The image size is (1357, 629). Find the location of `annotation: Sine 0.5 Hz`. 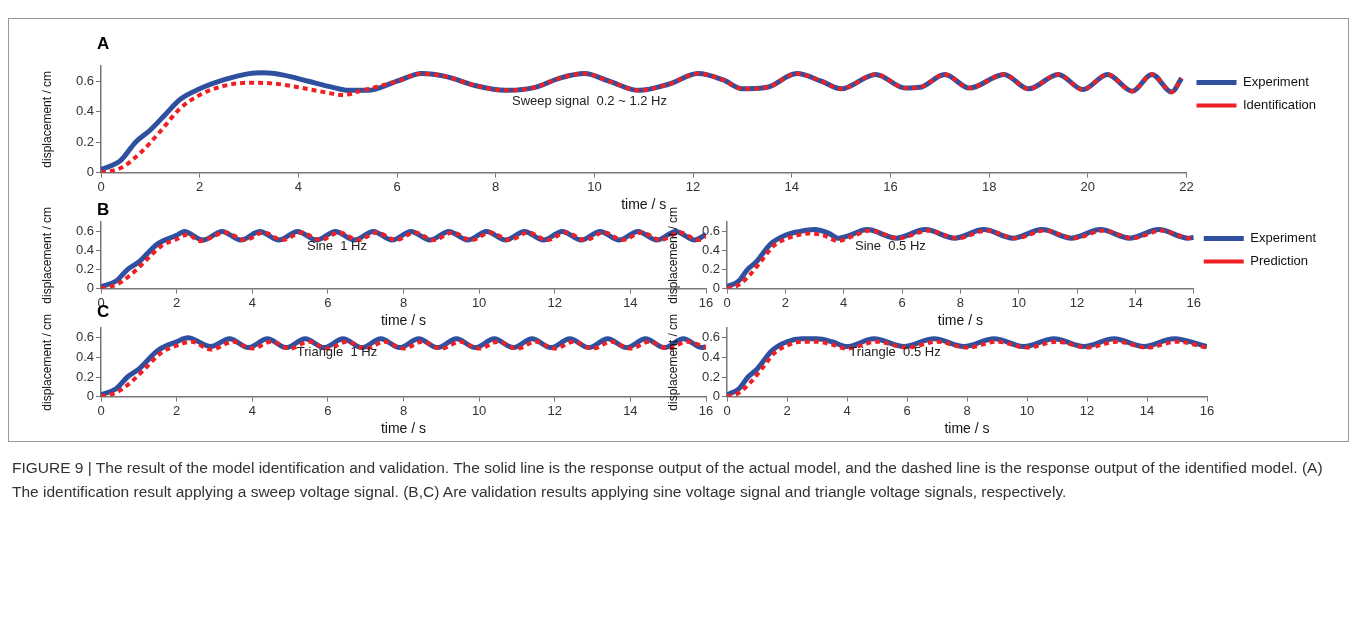

annotation: Sine 0.5 Hz is located at coordinates (890, 245).